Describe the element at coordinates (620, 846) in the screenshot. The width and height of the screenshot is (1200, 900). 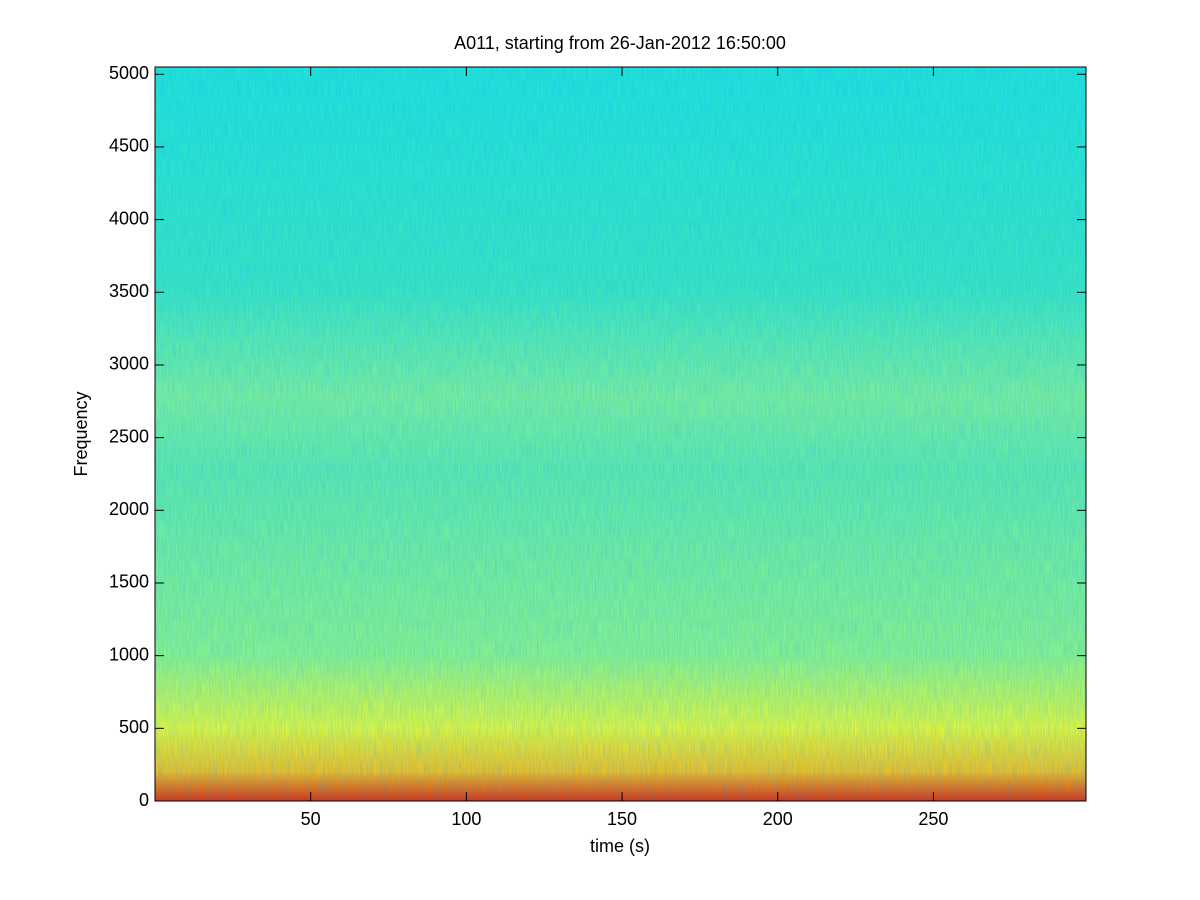
I see `x-axis-label: time (s)` at that location.